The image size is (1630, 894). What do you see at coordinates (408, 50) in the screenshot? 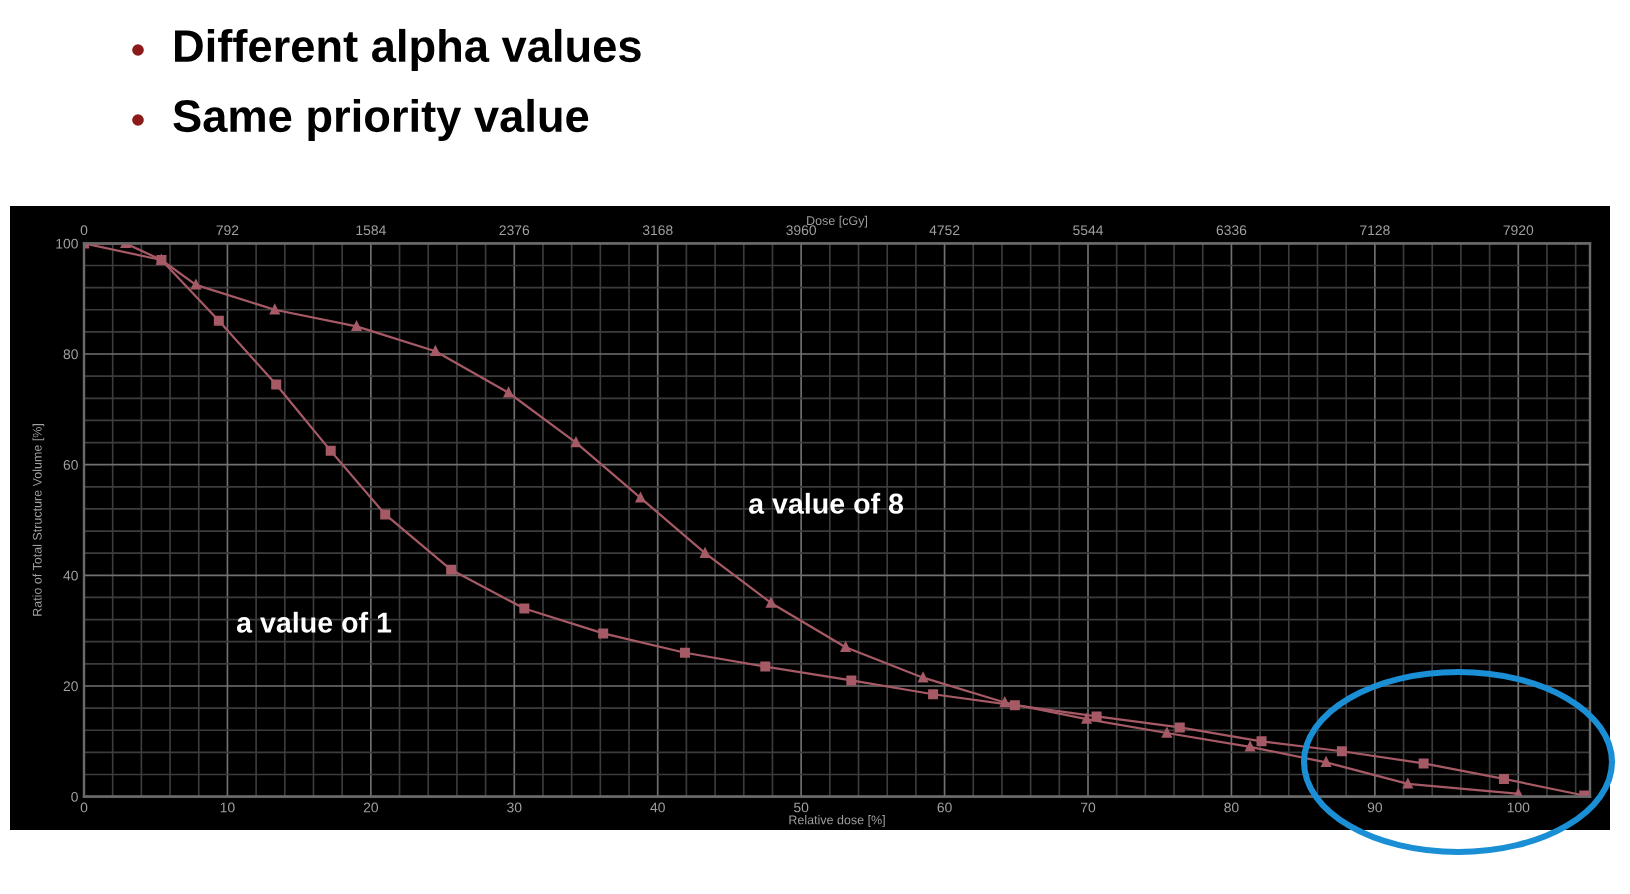
I see `chart-title: Different alpha values` at bounding box center [408, 50].